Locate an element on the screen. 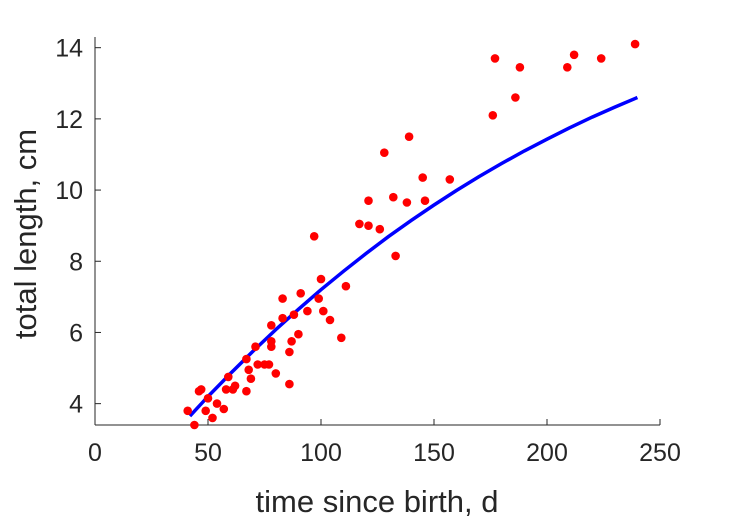 This screenshot has height=526, width=729. x-tick-label: 250 is located at coordinates (660, 453).